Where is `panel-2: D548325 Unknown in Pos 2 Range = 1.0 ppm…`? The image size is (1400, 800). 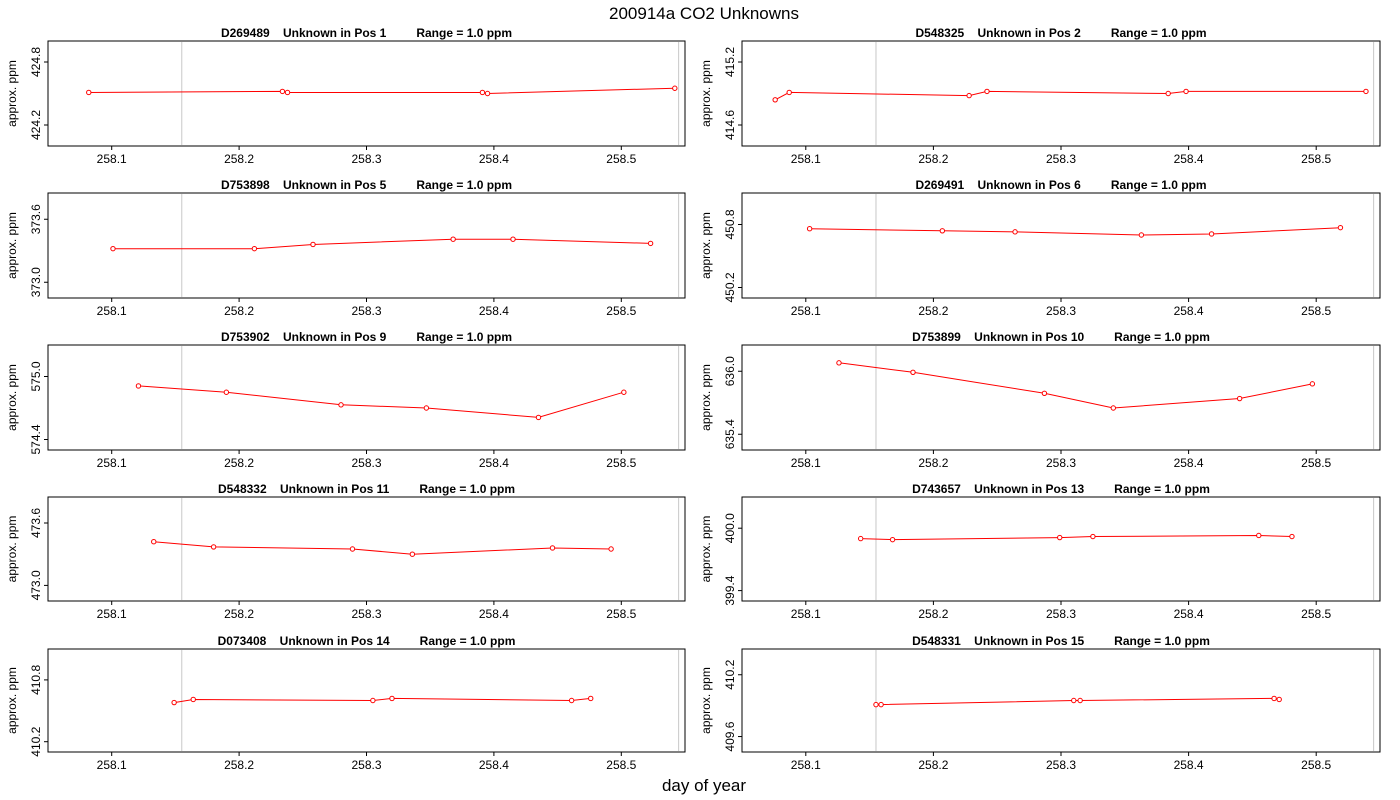
panel-2: D548325 Unknown in Pos 2 Range = 1.0 ppm… is located at coordinates (1040, 96).